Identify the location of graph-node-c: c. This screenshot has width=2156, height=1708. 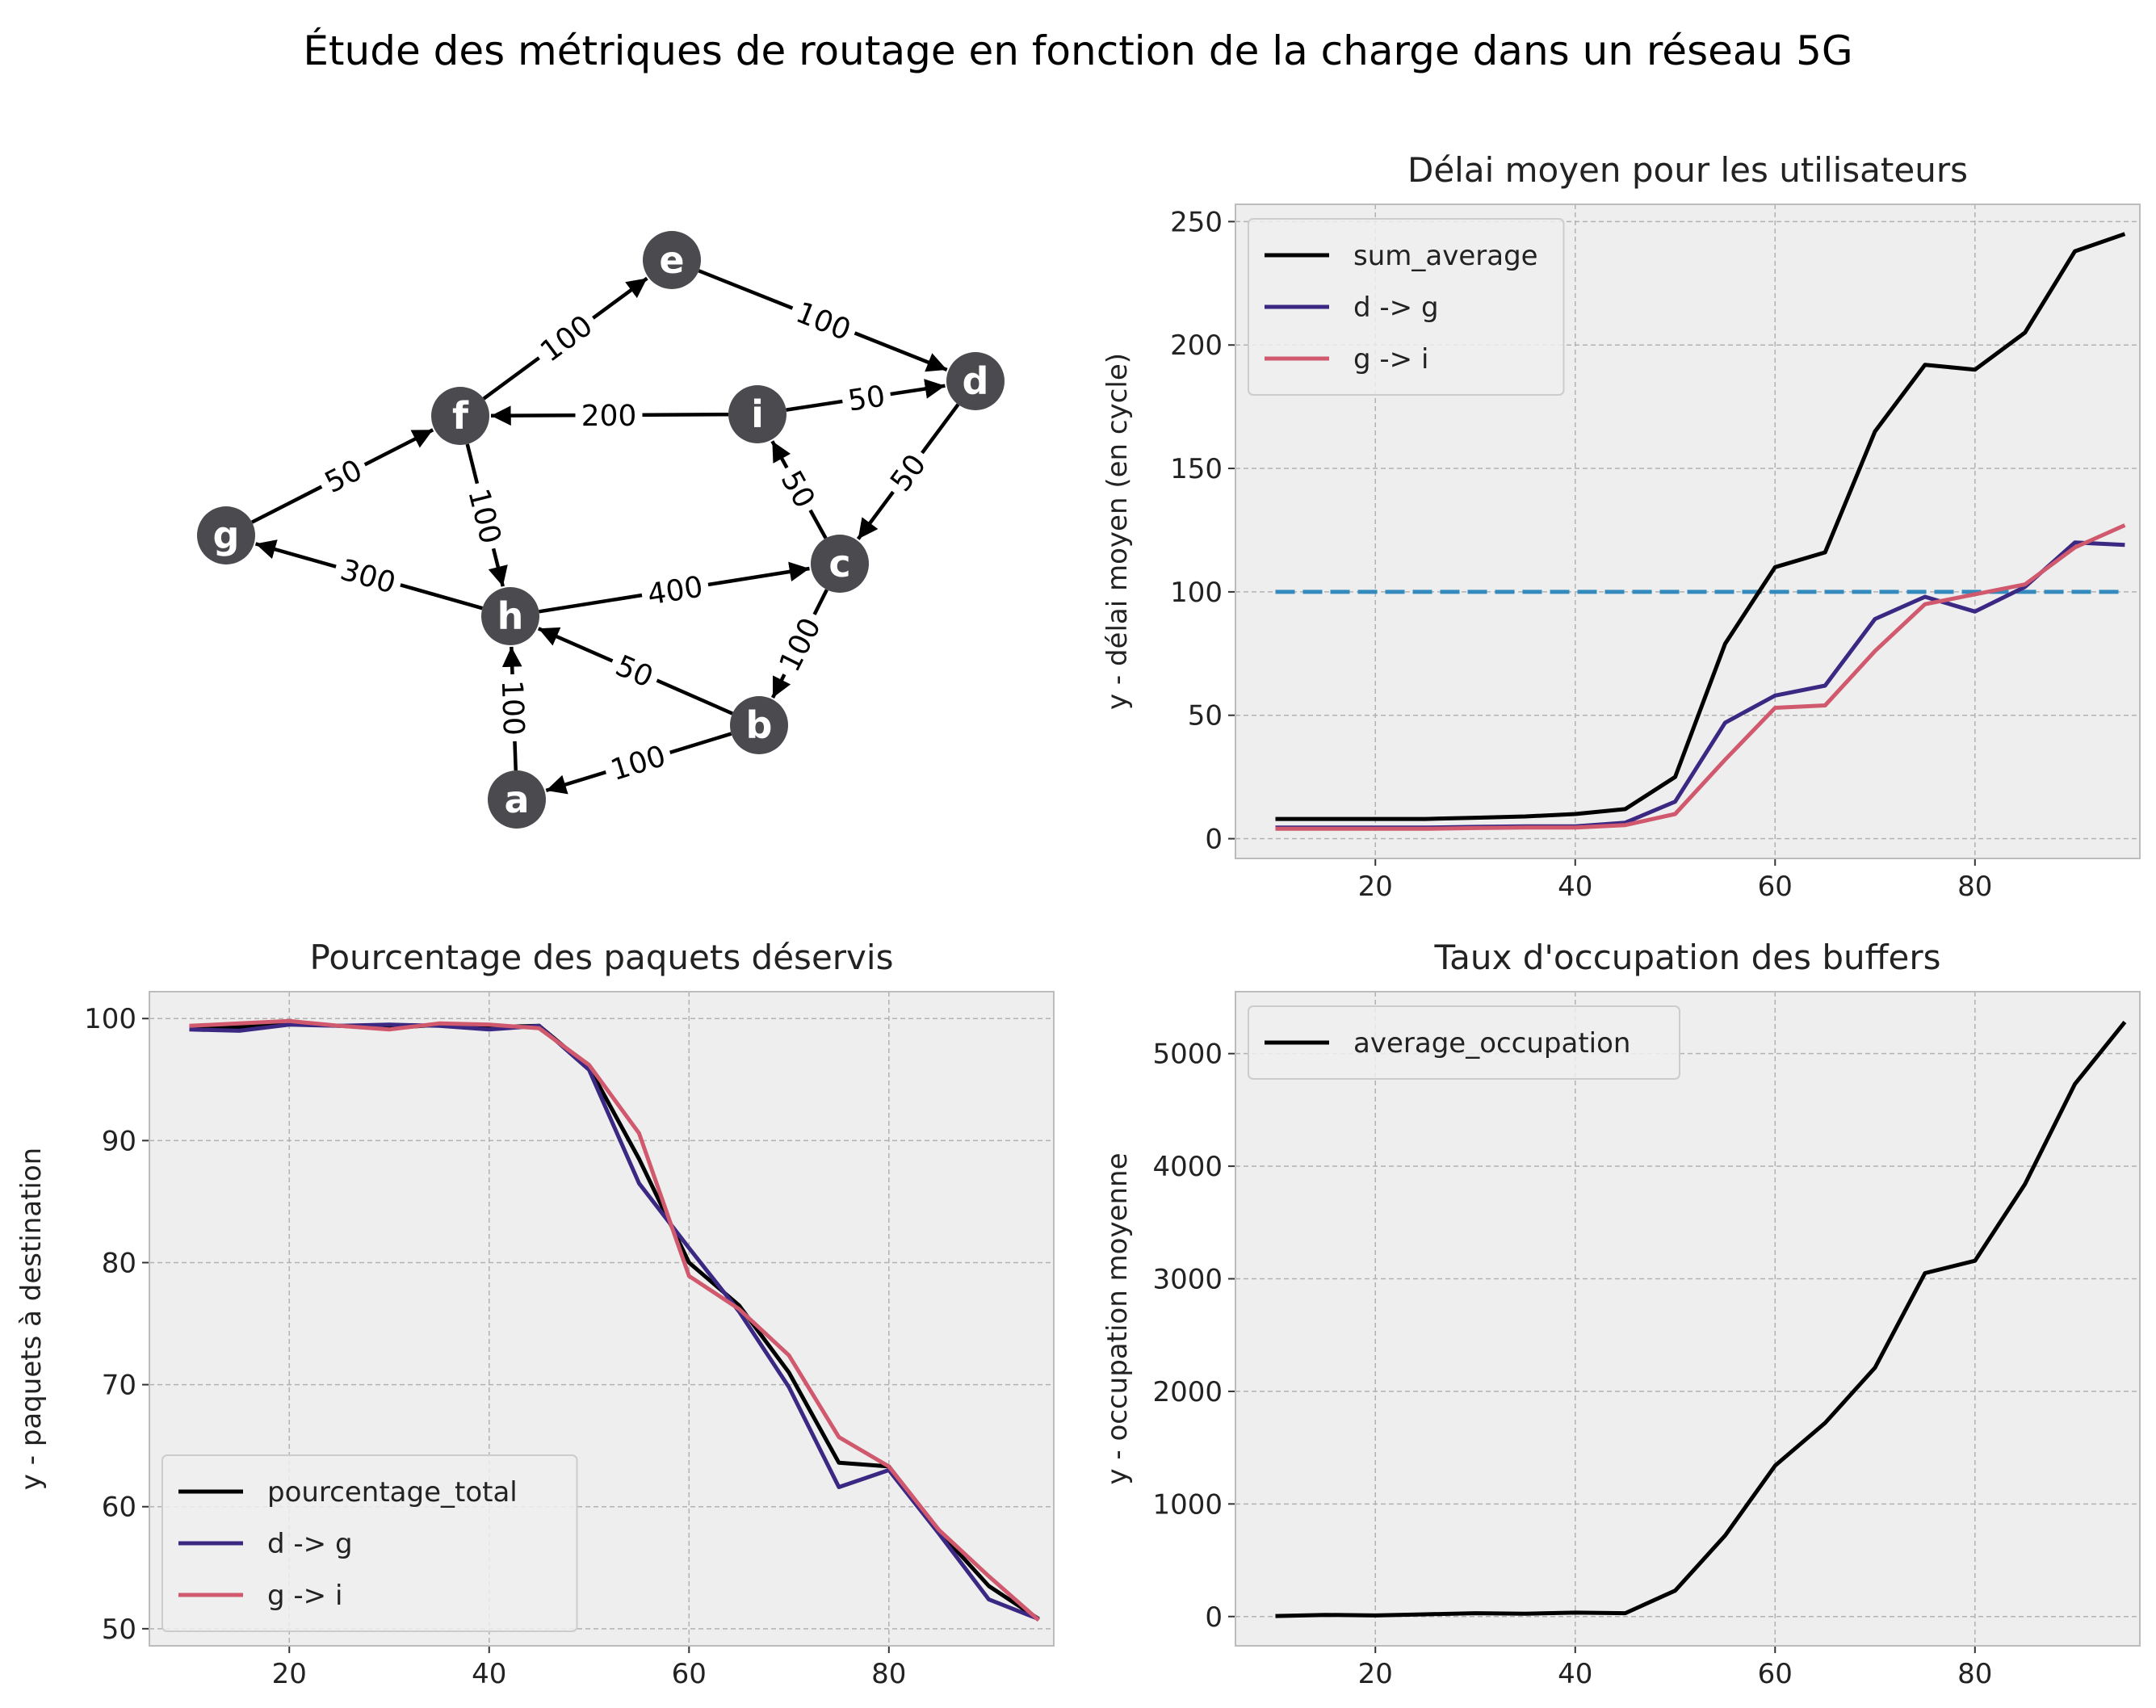
(840, 564).